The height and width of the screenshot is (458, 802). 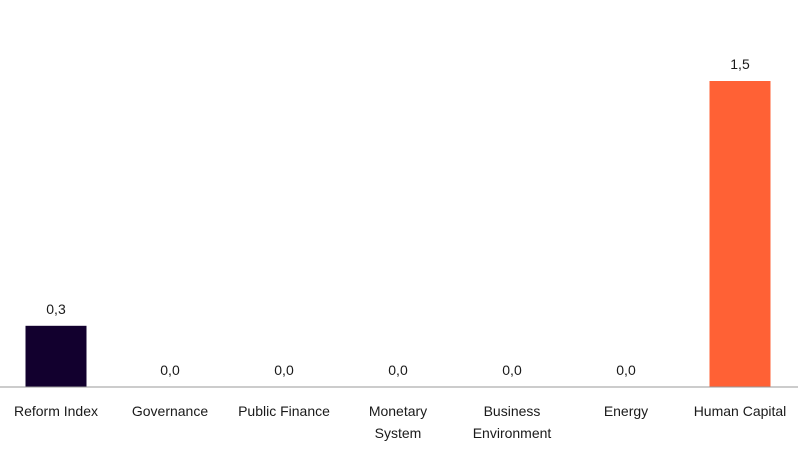 I want to click on value-label-1: 0,0, so click(x=170, y=370).